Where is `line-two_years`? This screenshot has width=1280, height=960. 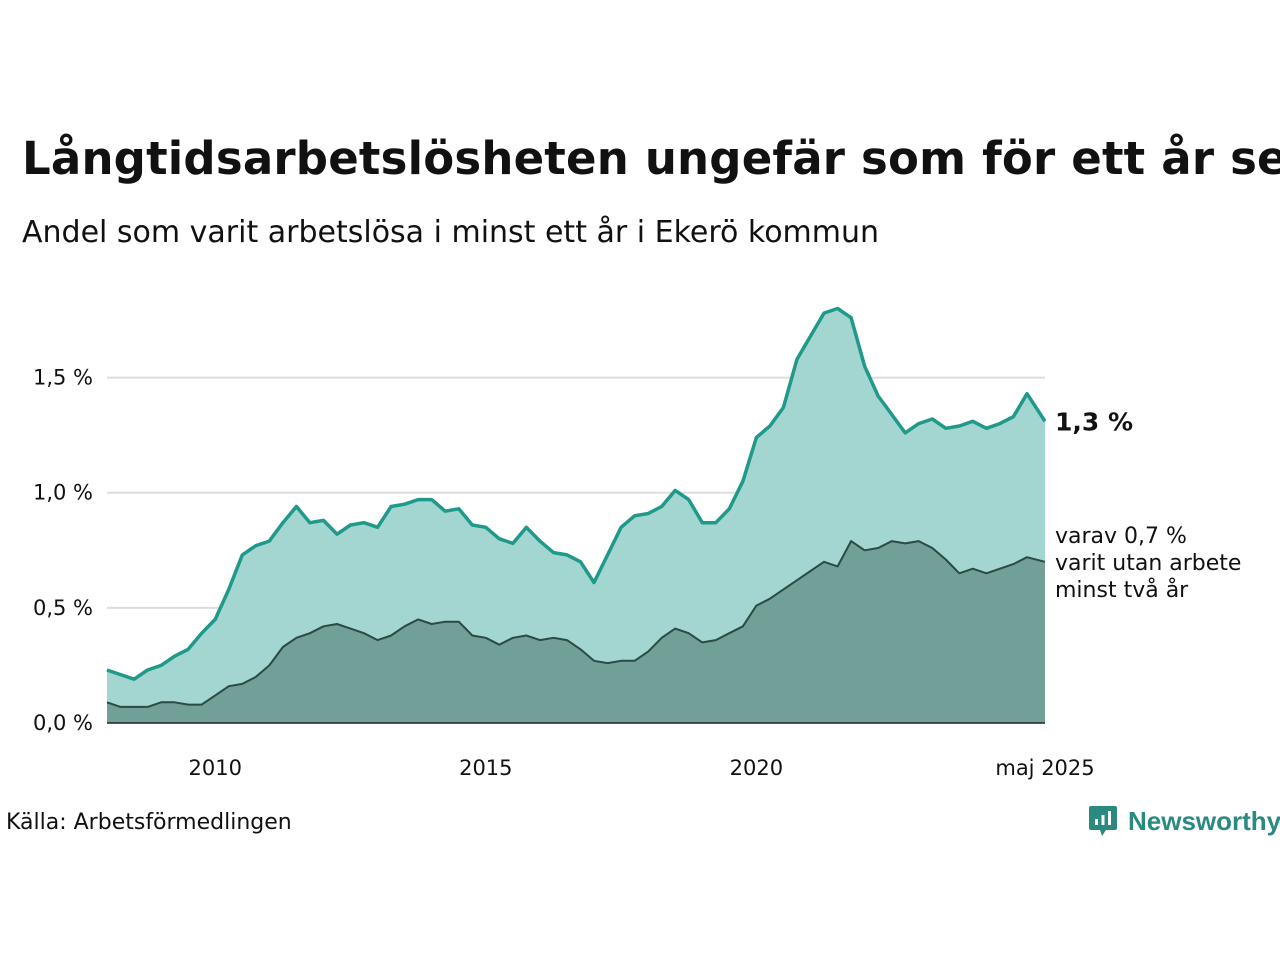
line-two_years is located at coordinates (576, 624).